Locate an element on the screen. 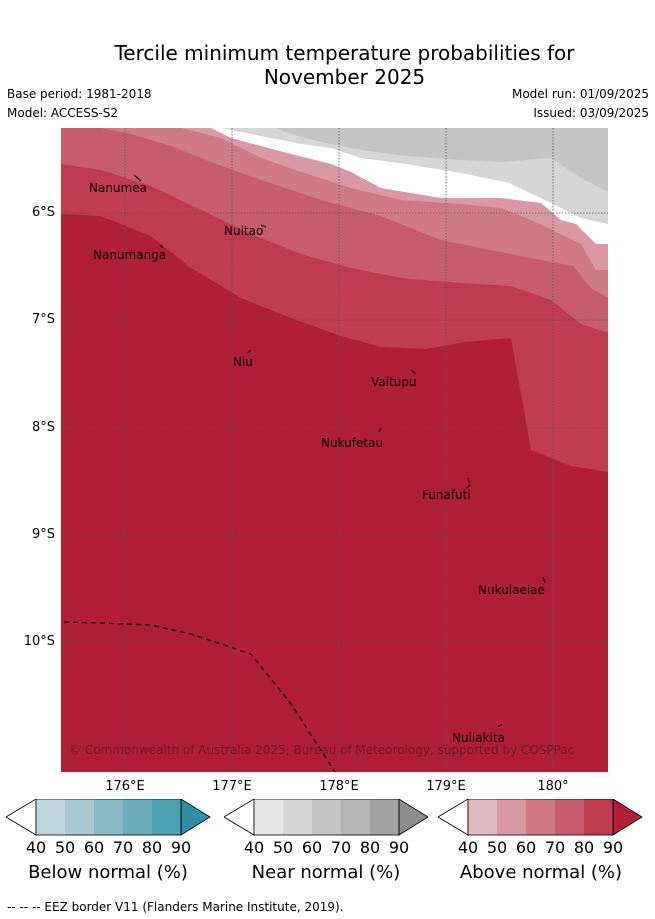 This screenshot has height=919, width=655. base-period: Base period: 1981-2018 is located at coordinates (79, 94).